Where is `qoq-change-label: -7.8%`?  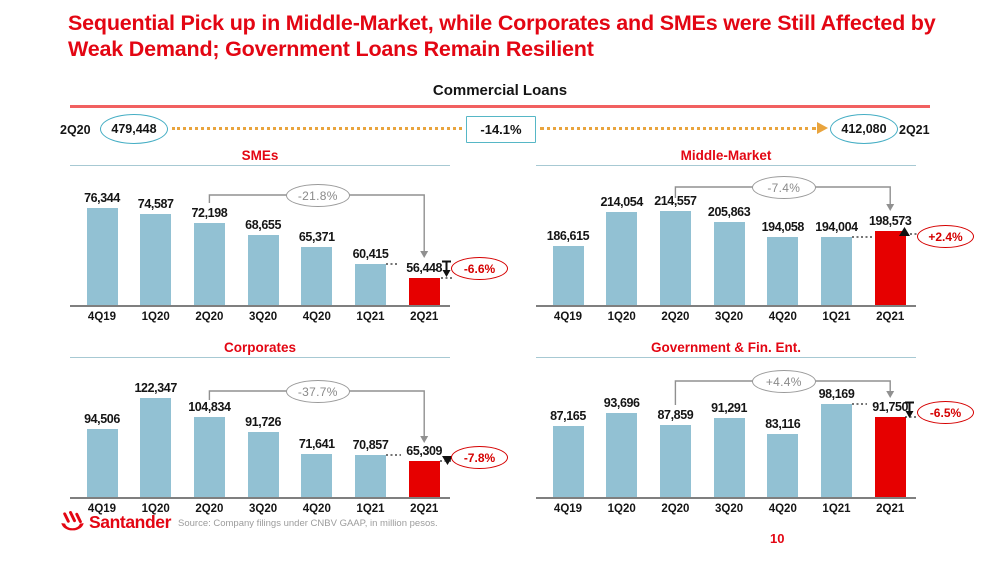
qoq-change-label: -7.8% is located at coordinates (479, 457).